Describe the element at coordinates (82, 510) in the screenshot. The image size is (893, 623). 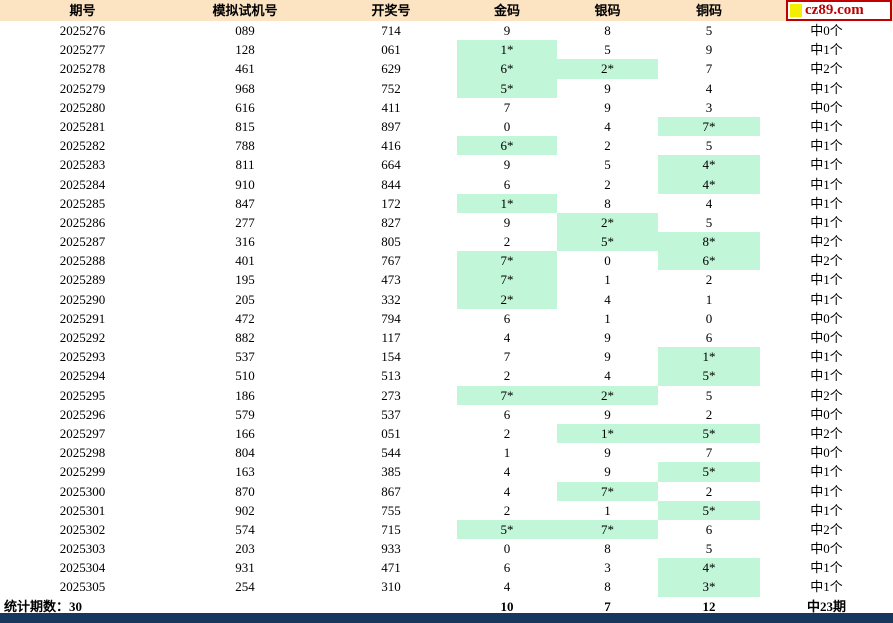
I see `period-cell: 2025301` at that location.